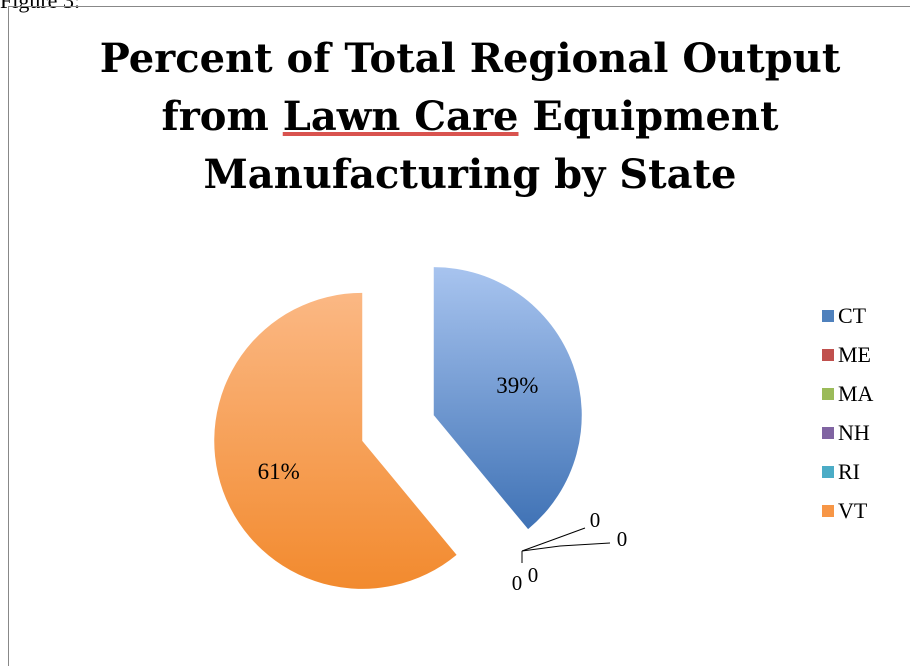  What do you see at coordinates (470, 58) in the screenshot?
I see `title-line-1: Percent of Total Regional Output` at bounding box center [470, 58].